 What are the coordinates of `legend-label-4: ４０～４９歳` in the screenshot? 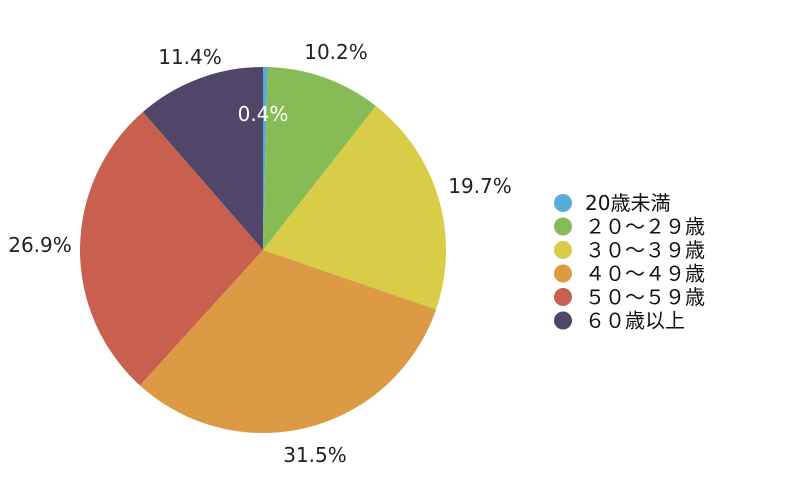 It's located at (645, 274).